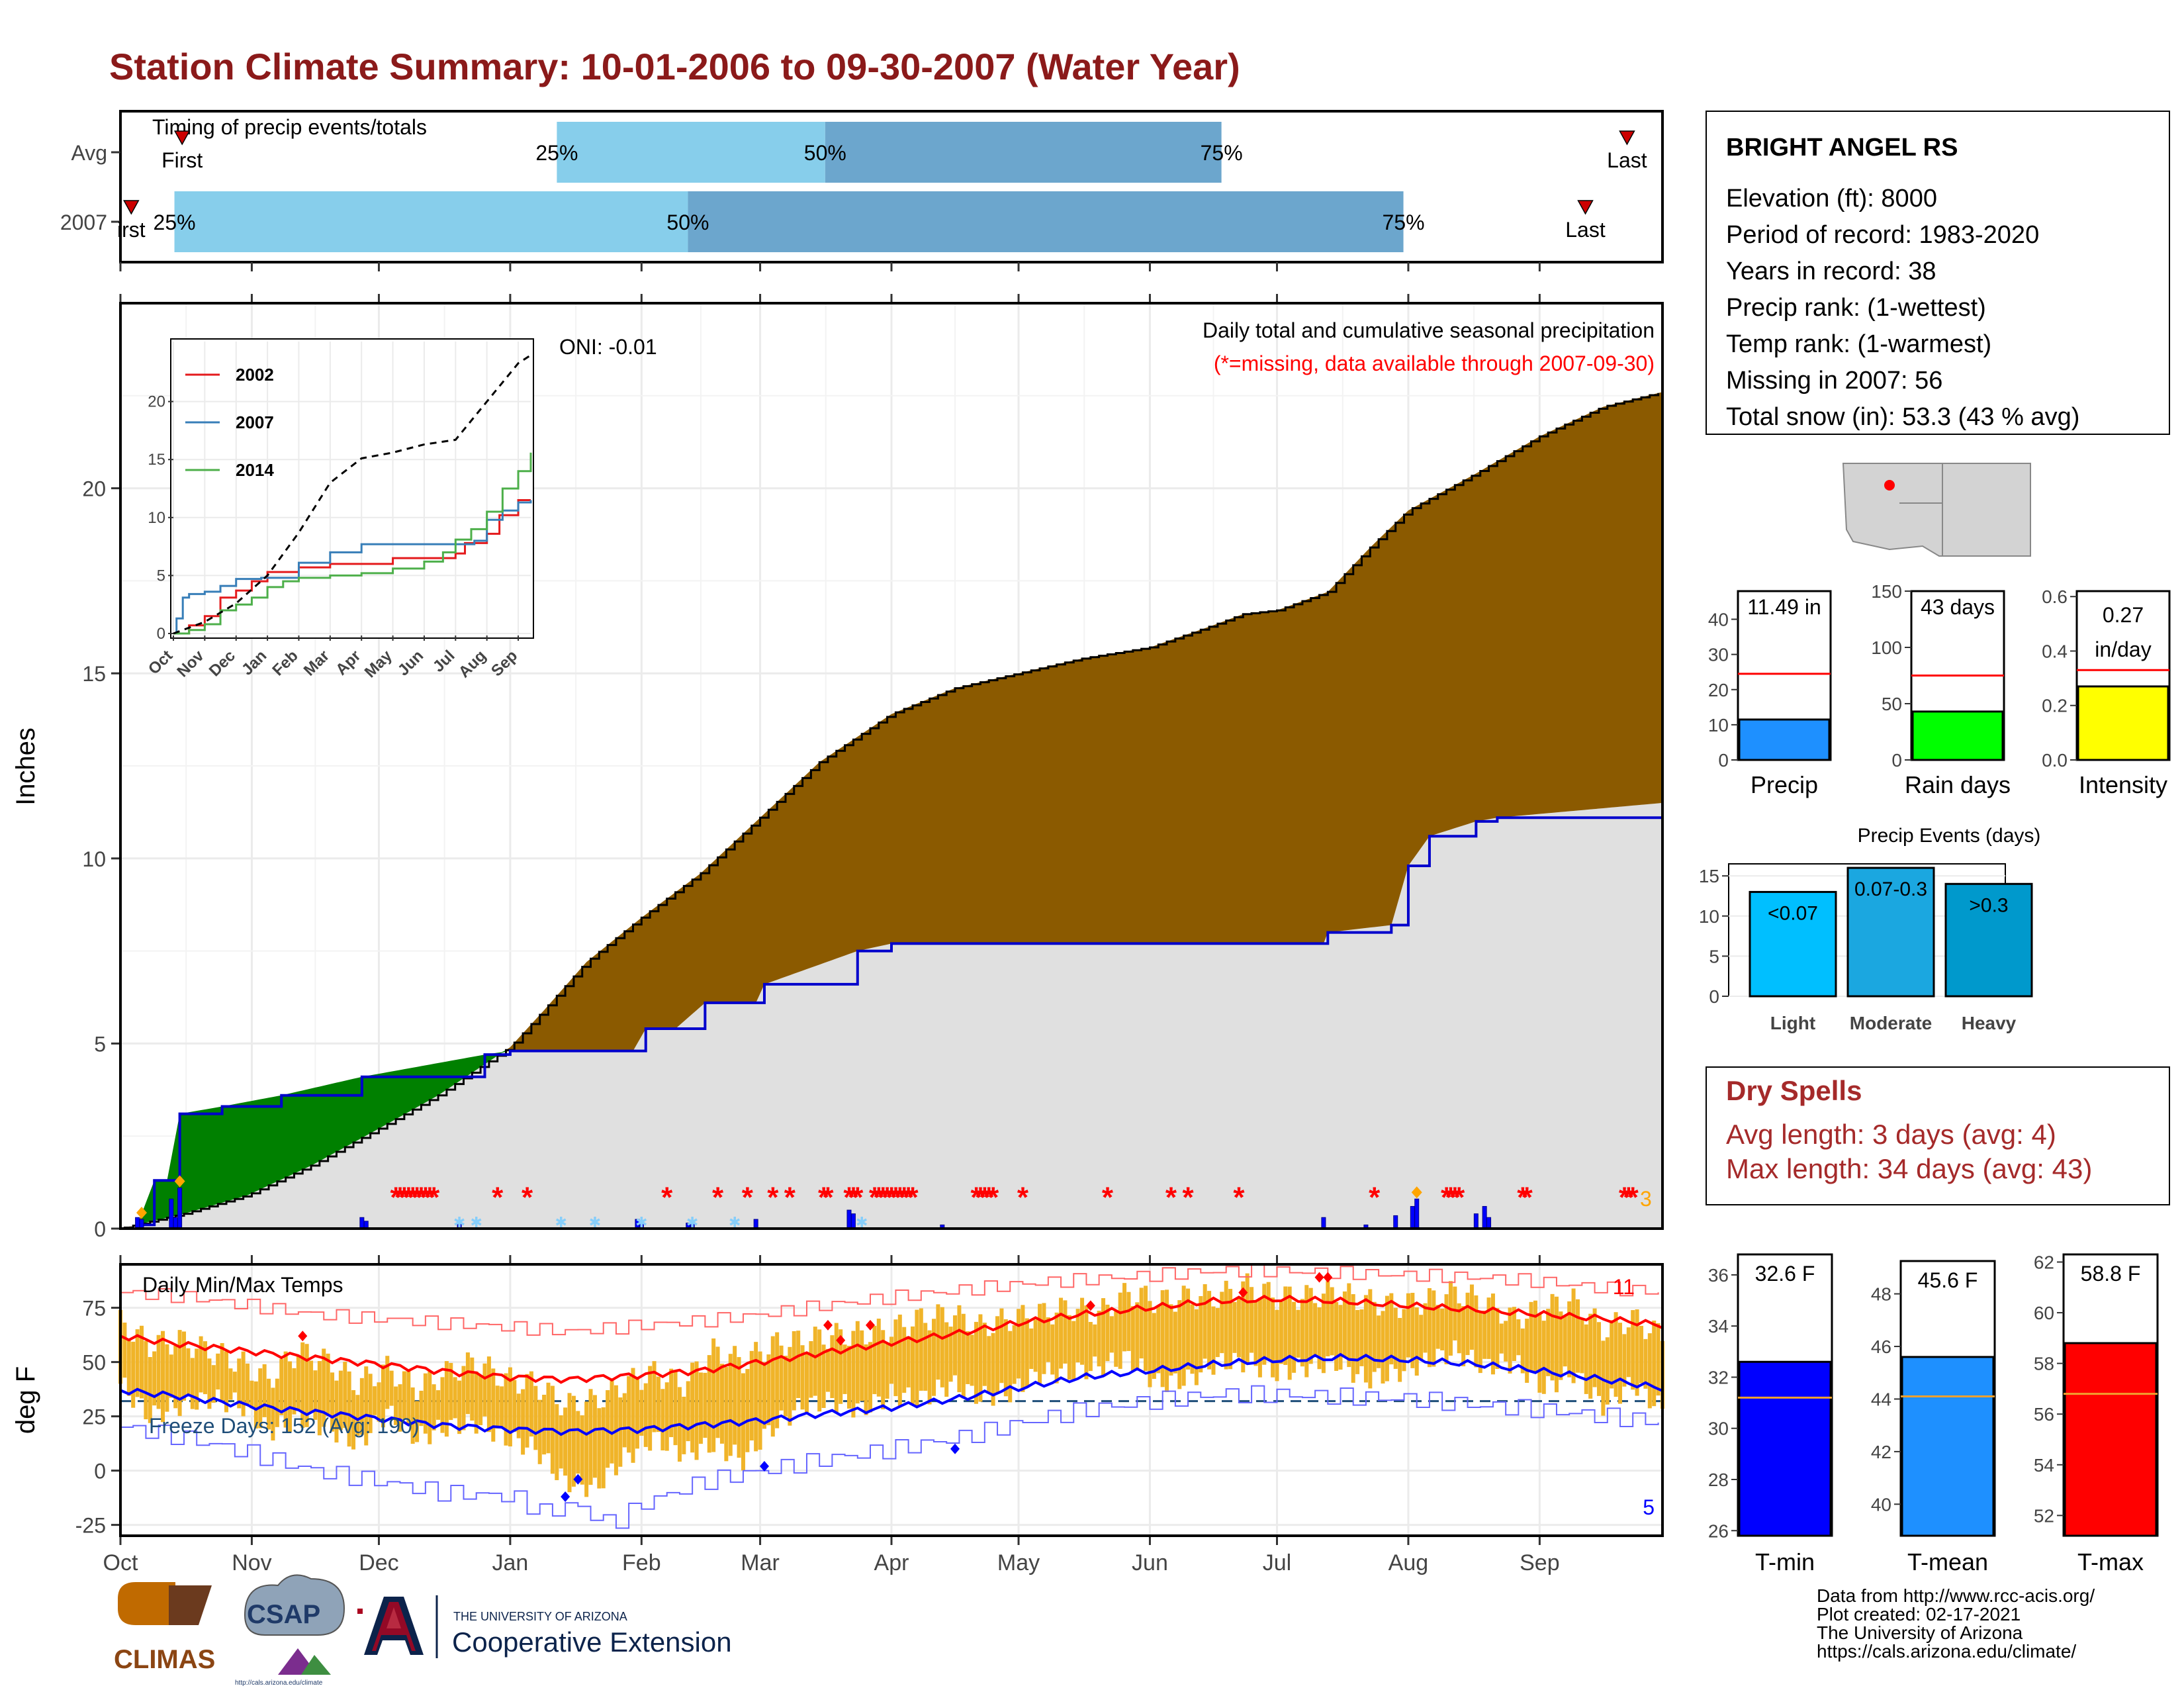 This screenshot has height=1688, width=2184. I want to click on timing-pct-label: 25%, so click(556, 153).